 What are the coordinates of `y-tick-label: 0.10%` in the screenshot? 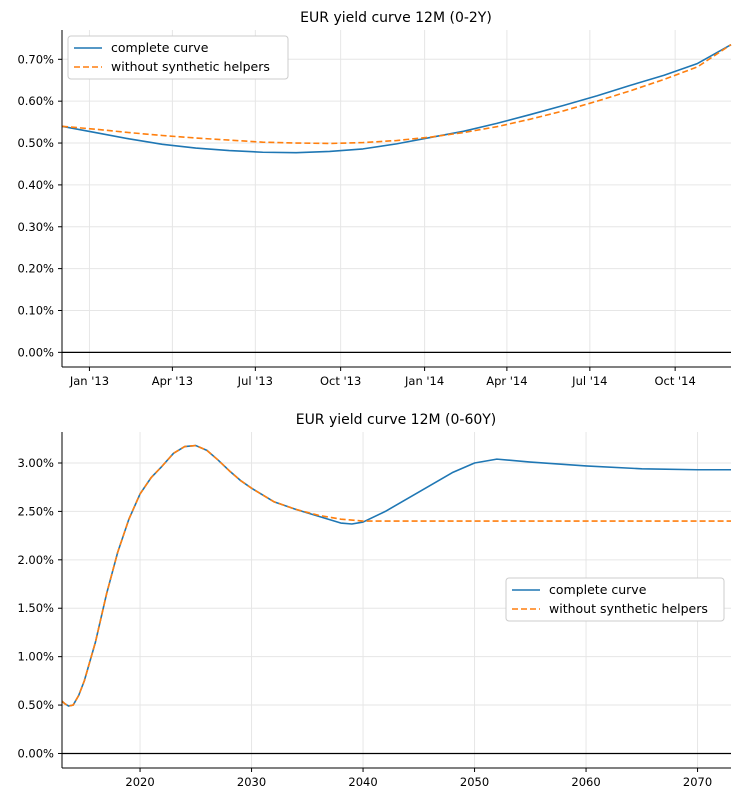 It's located at (35, 310).